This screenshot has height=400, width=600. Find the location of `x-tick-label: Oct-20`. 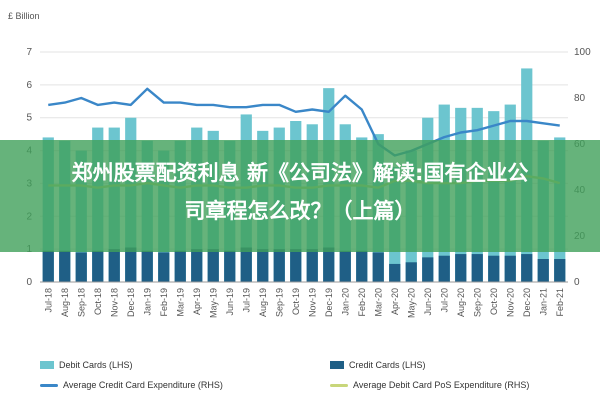

x-tick-label: Oct-20 is located at coordinates (494, 301).